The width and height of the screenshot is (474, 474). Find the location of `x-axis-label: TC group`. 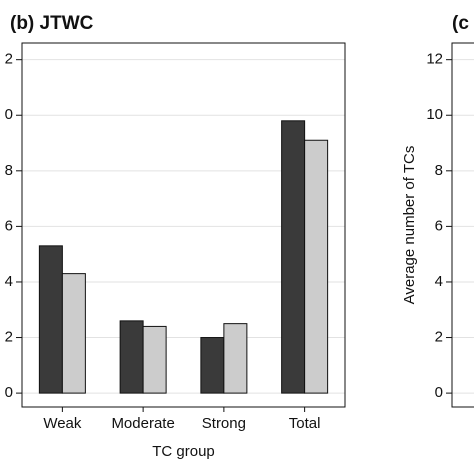

x-axis-label: TC group is located at coordinates (183, 451).